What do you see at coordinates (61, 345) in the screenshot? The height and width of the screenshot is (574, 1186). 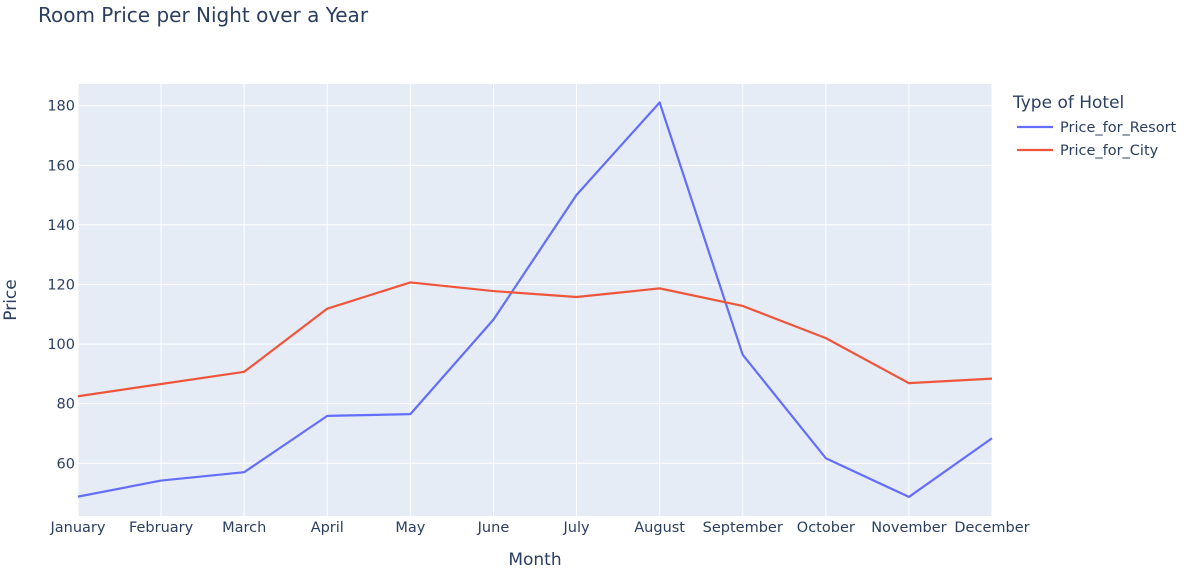 I see `y-tick-label: 100` at bounding box center [61, 345].